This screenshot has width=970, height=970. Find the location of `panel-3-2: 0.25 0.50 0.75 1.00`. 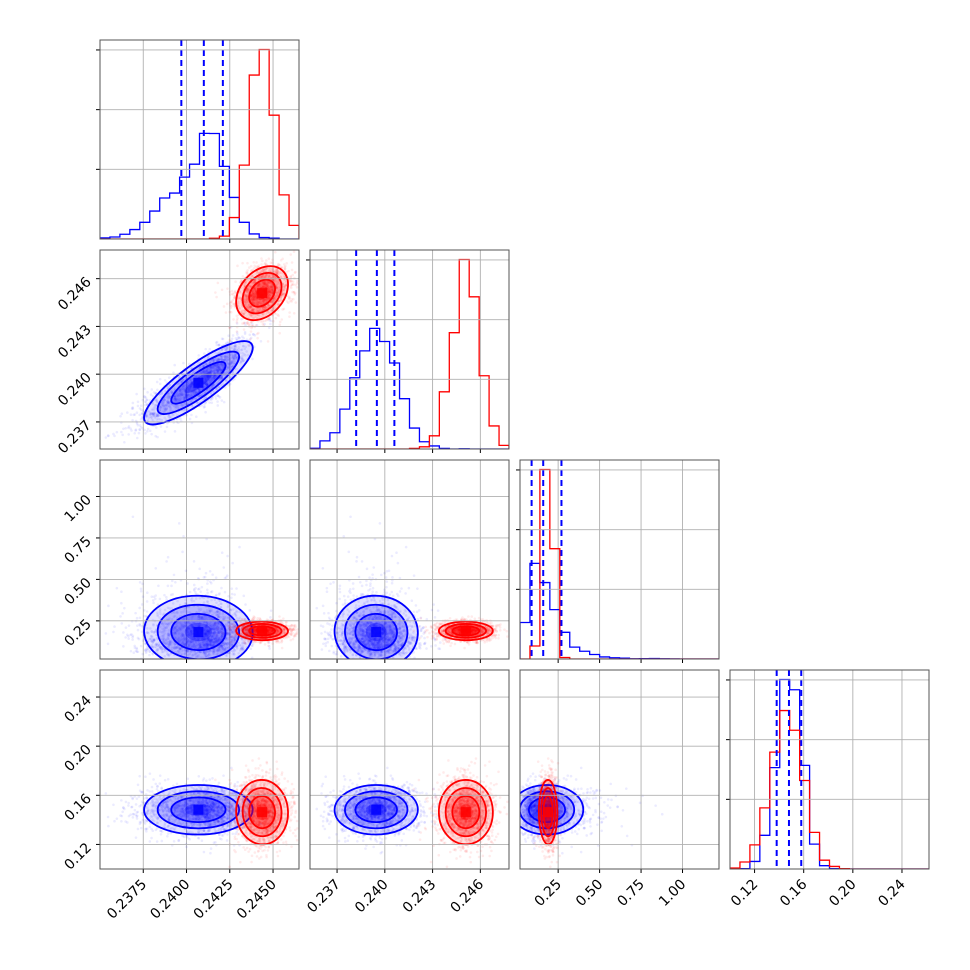

panel-3-2: 0.25 0.50 0.75 1.00 is located at coordinates (619, 789).